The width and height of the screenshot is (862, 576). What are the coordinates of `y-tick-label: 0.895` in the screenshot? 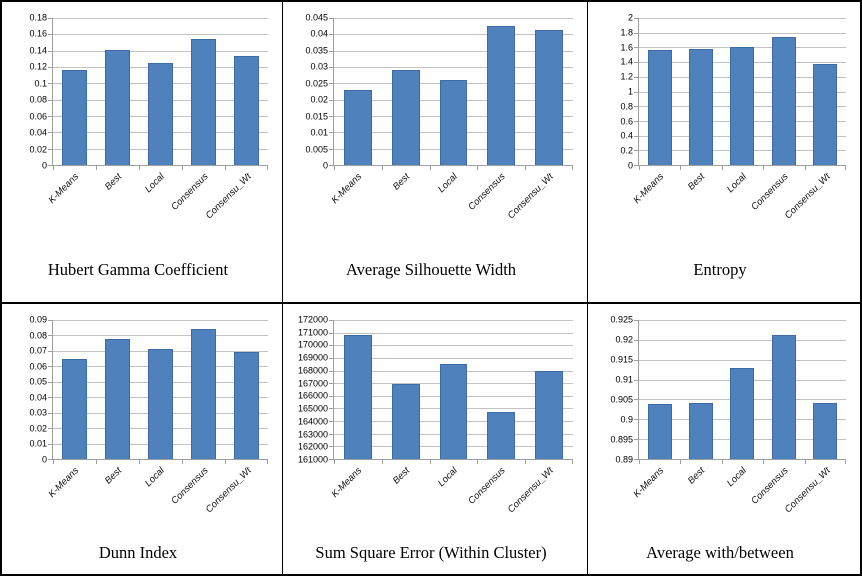 It's located at (621, 439).